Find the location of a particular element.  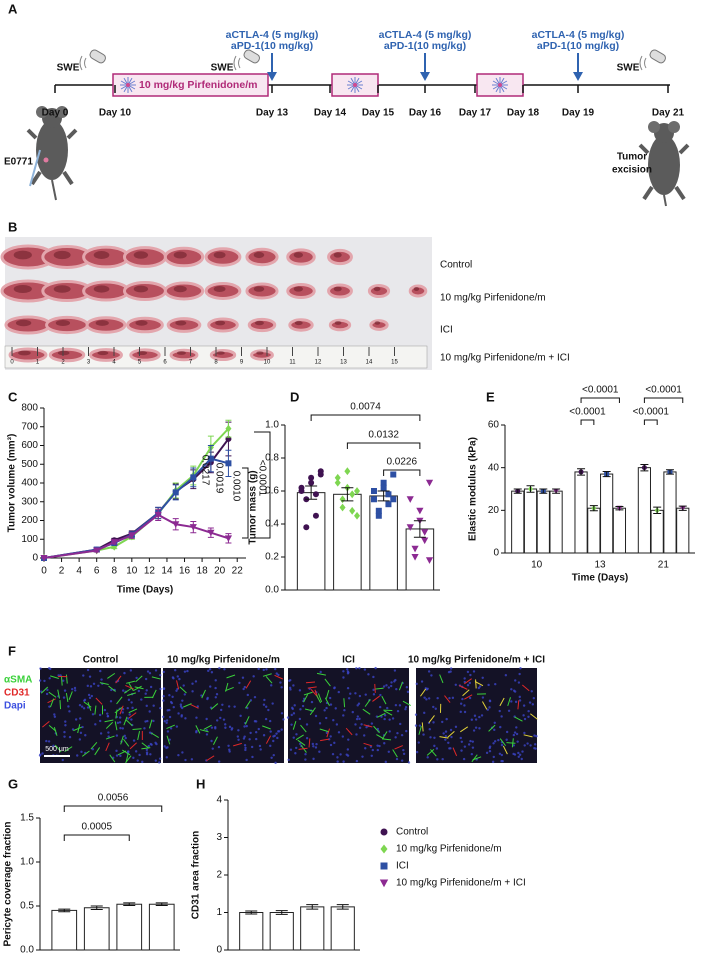

day-label: Day 14 is located at coordinates (330, 113).